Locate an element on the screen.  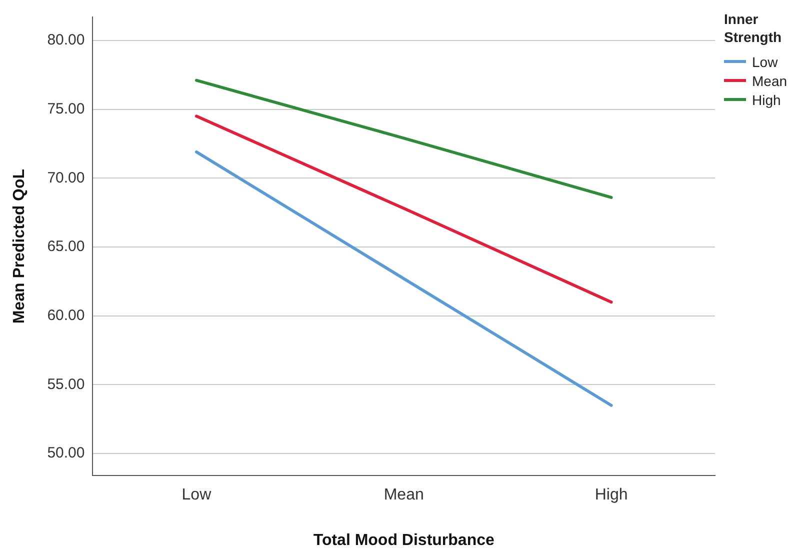
y-axis-title: Mean Predicted QoL is located at coordinates (19, 246).